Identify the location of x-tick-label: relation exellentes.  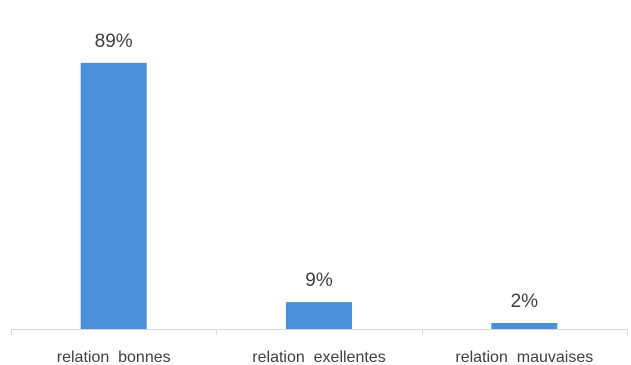
(318, 357).